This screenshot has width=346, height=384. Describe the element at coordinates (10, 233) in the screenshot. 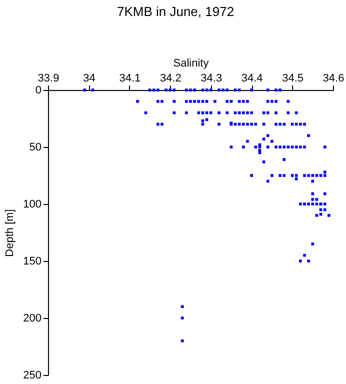

I see `y-axis-title: Depth [m]` at that location.